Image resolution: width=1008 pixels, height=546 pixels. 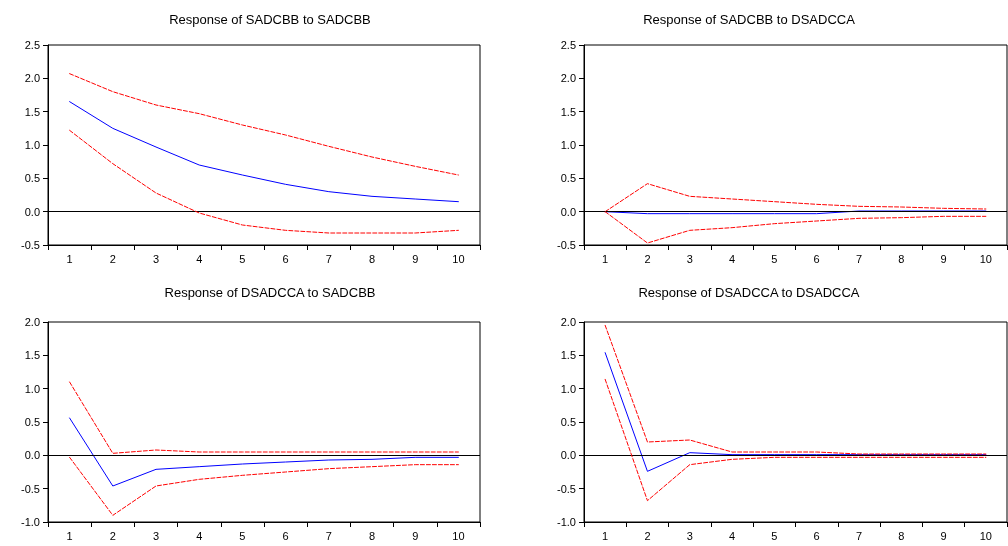 What do you see at coordinates (749, 19) in the screenshot?
I see `chart-title: Response of SADCBB to DSADCCA` at bounding box center [749, 19].